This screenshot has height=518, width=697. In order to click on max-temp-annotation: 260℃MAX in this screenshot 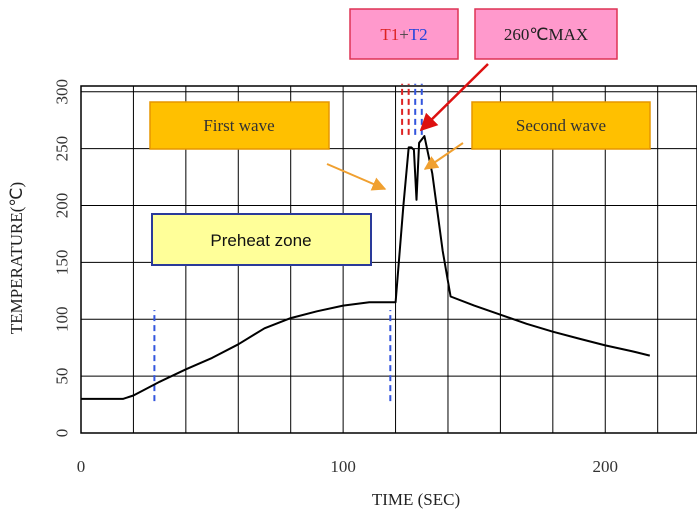, I will do `click(518, 70)`.